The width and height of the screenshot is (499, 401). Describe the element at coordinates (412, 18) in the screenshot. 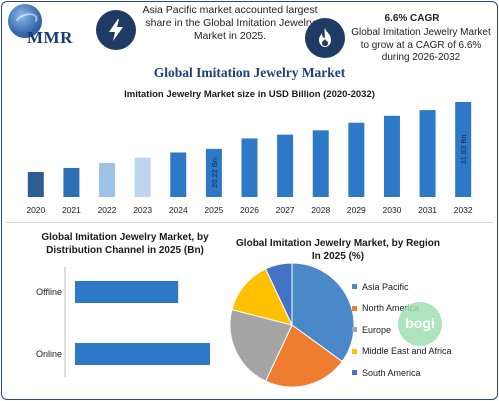

I see `cagr-title: 6.6% CAGR` at that location.